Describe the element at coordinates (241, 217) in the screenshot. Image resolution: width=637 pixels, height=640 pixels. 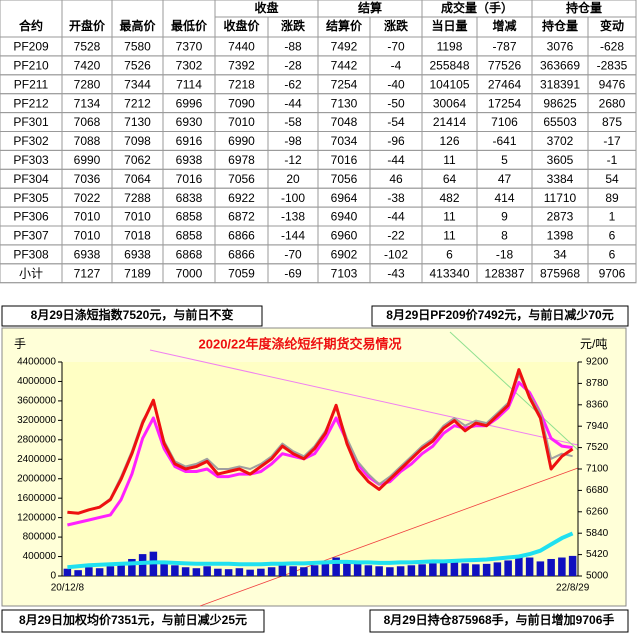
I see `cell-text: 6872` at that location.